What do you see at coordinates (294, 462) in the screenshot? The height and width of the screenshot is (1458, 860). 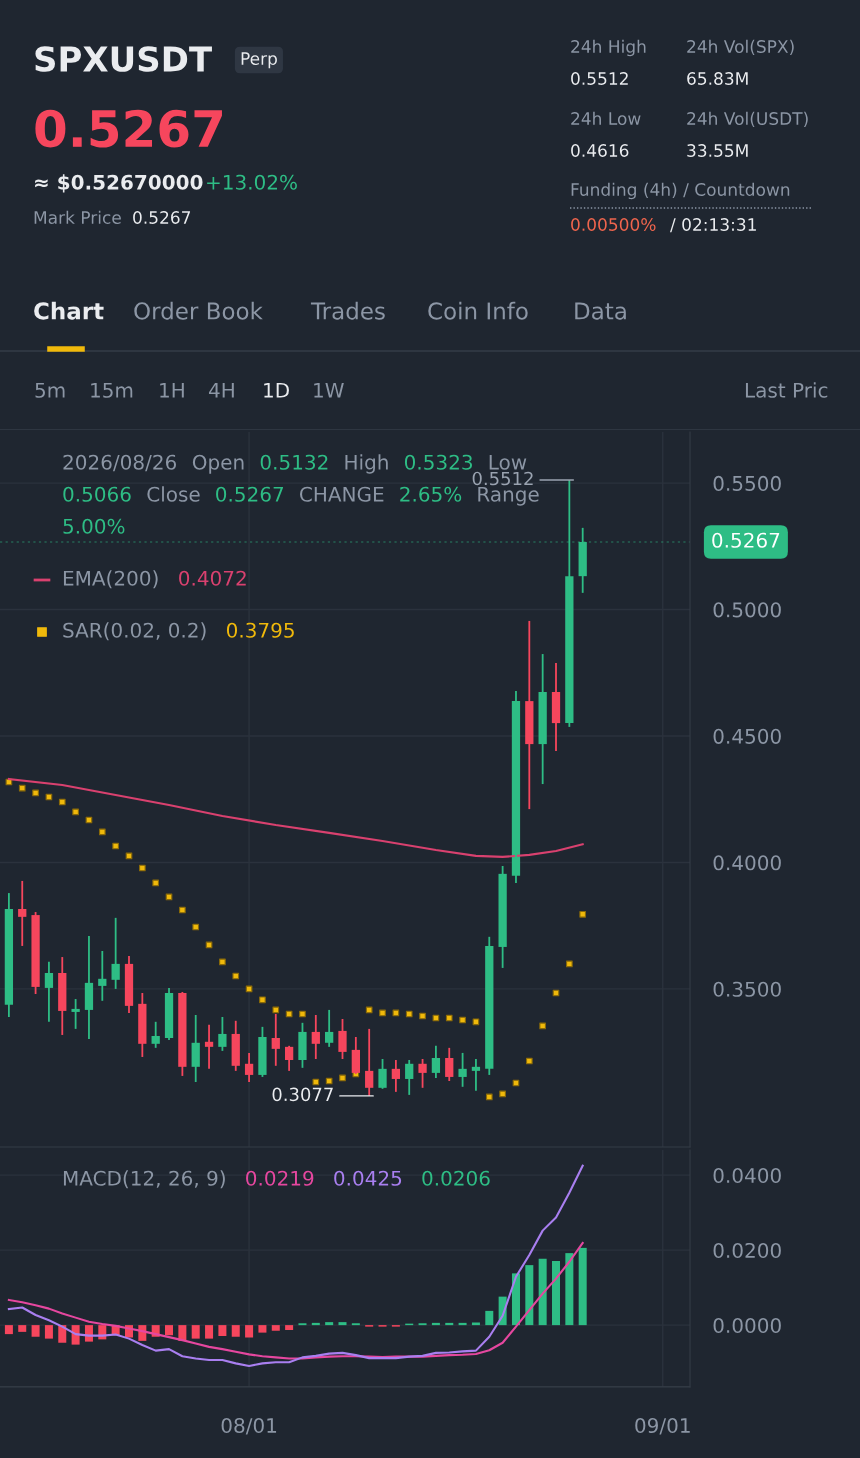 I see `annotation: 0.5132` at bounding box center [294, 462].